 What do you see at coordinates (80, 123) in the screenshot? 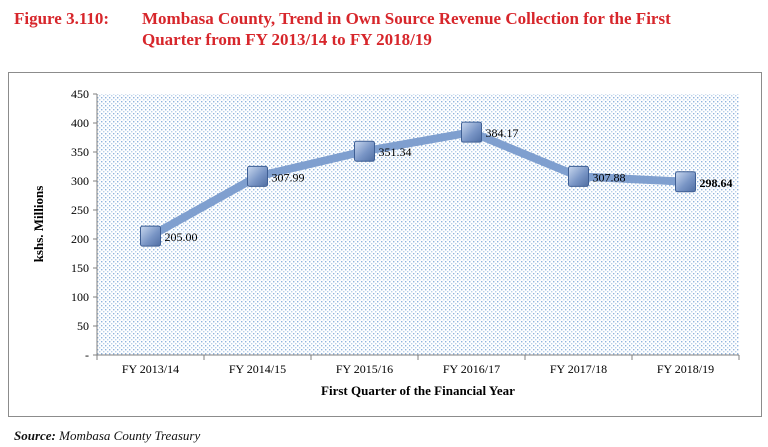
I see `y-tick-label: 400` at bounding box center [80, 123].